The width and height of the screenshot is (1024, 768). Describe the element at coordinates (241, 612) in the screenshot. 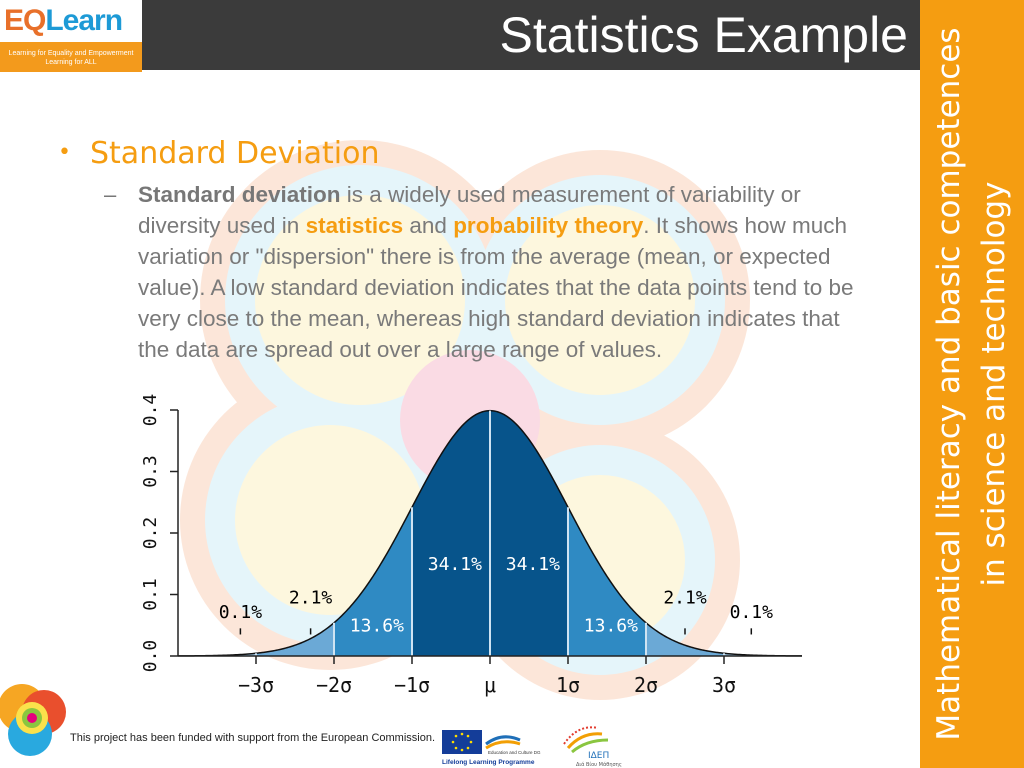

I see `percent-label-6: 0.1%` at that location.